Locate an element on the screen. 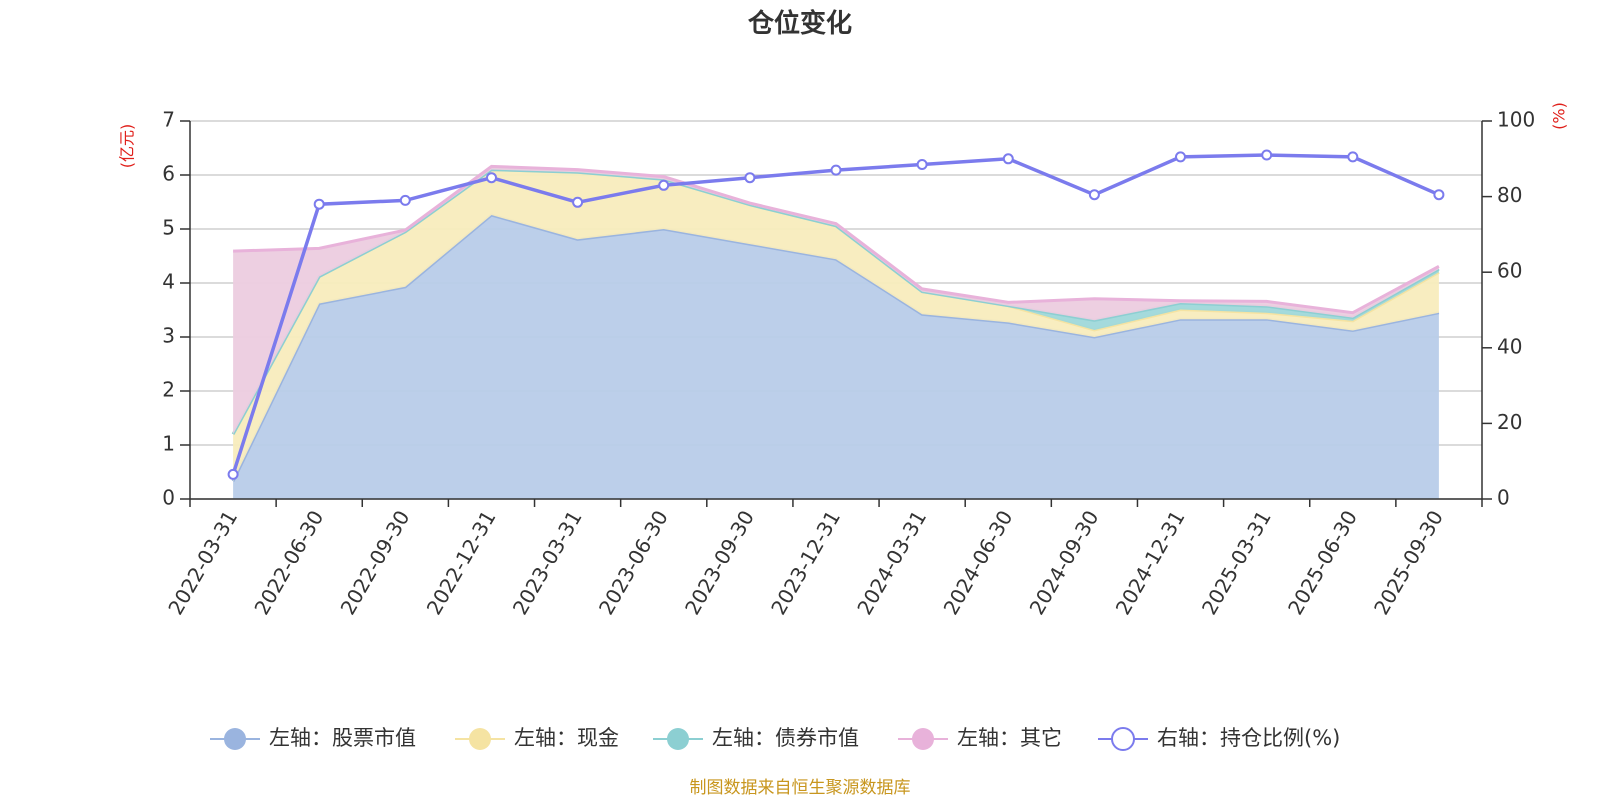 The image size is (1600, 800). x-tick-label: 2024-12-31 is located at coordinates (1150, 562).